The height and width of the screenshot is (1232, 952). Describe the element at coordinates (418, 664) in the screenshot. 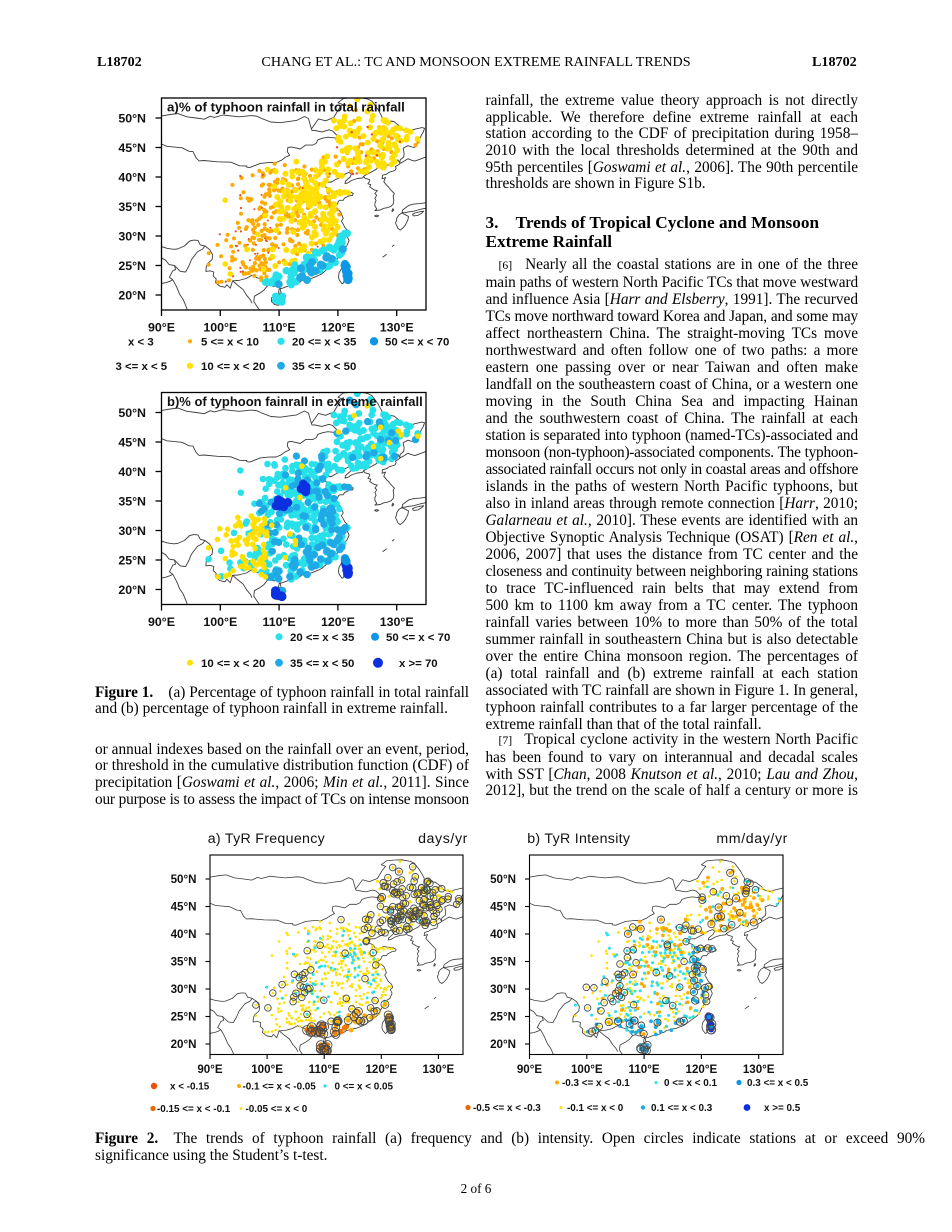

I see `svg-text: x >= 70` at that location.